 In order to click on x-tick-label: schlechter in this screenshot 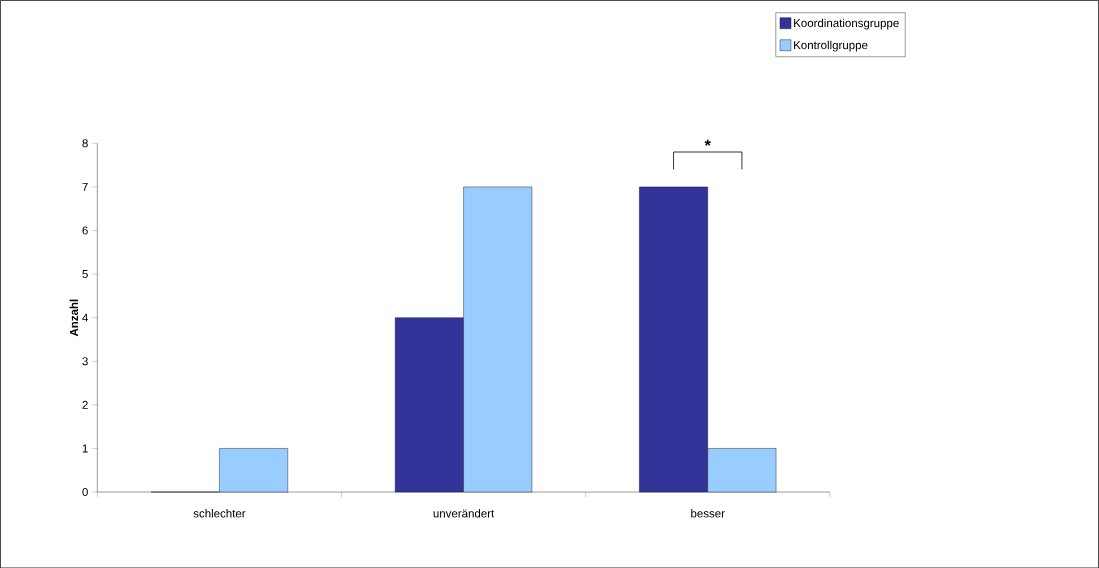, I will do `click(219, 513)`.